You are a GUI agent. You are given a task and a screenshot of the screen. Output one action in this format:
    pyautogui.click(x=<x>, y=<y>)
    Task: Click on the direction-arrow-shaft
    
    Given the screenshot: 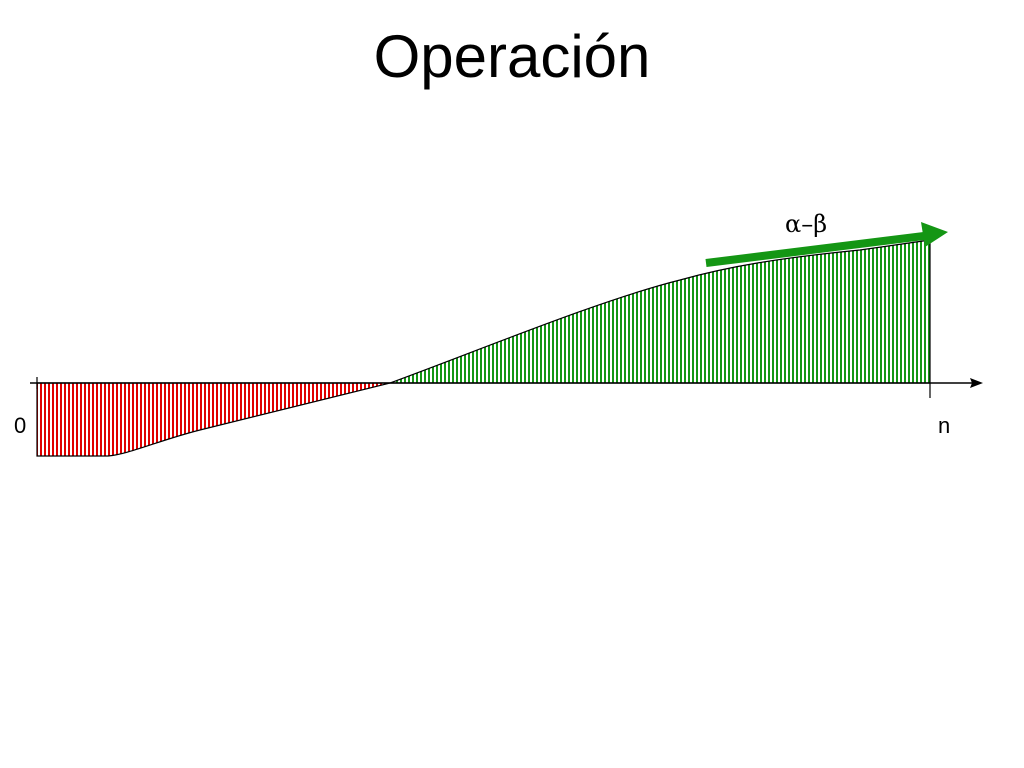 What is the action you would take?
    pyautogui.click(x=815, y=249)
    